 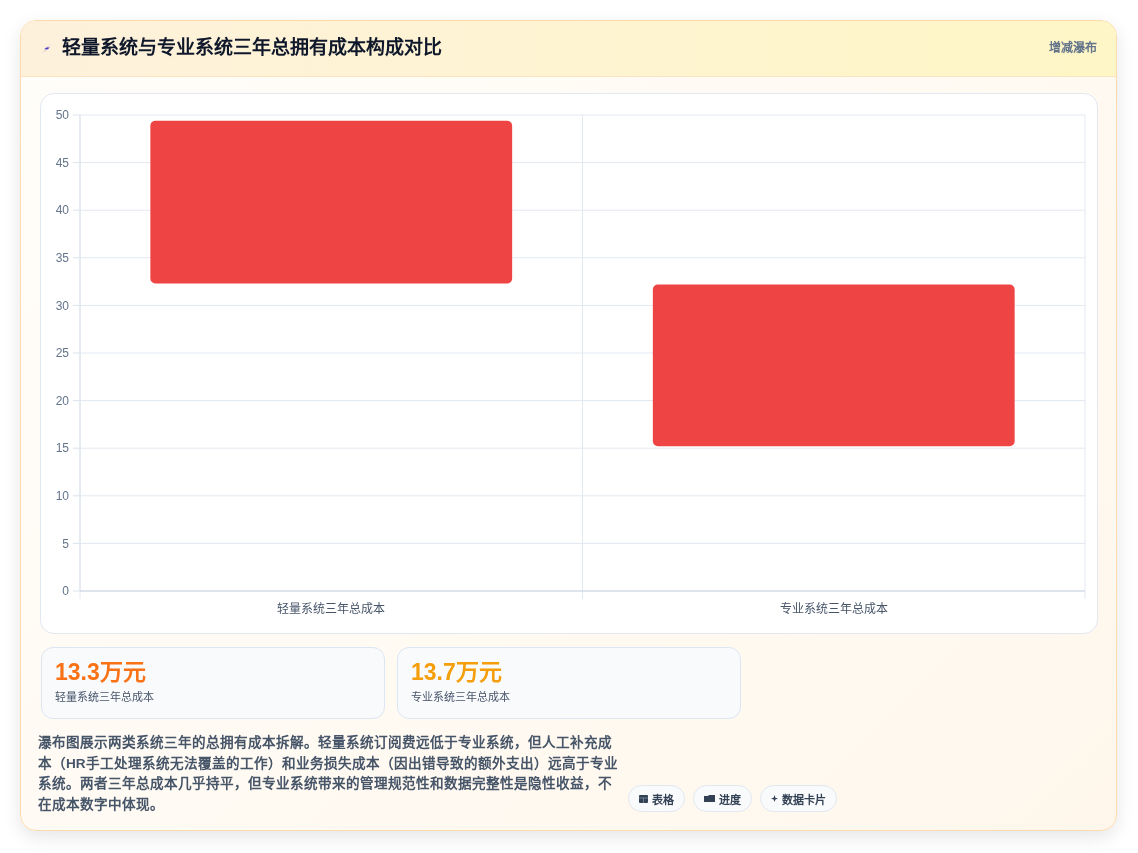 I want to click on y-tick-label: 20, so click(x=62, y=400).